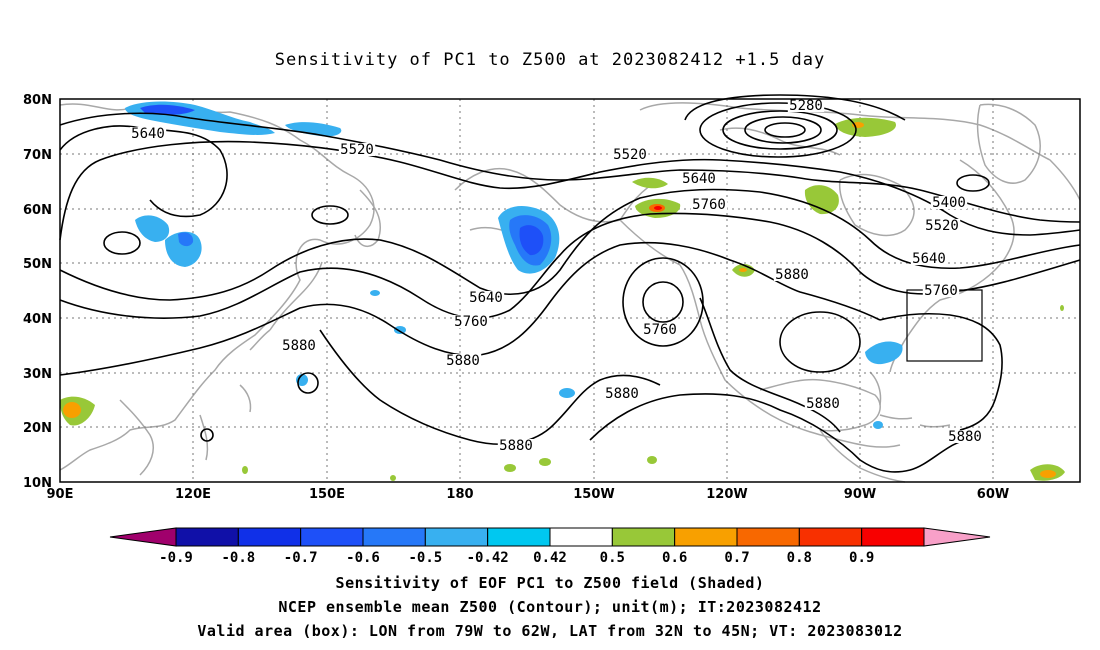  I want to click on colorbar-tick-label: 0.5, so click(612, 558).